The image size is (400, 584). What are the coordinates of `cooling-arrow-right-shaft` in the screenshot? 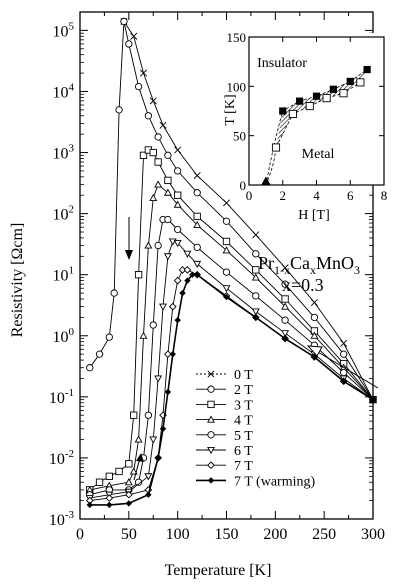 It's located at (348, 370).